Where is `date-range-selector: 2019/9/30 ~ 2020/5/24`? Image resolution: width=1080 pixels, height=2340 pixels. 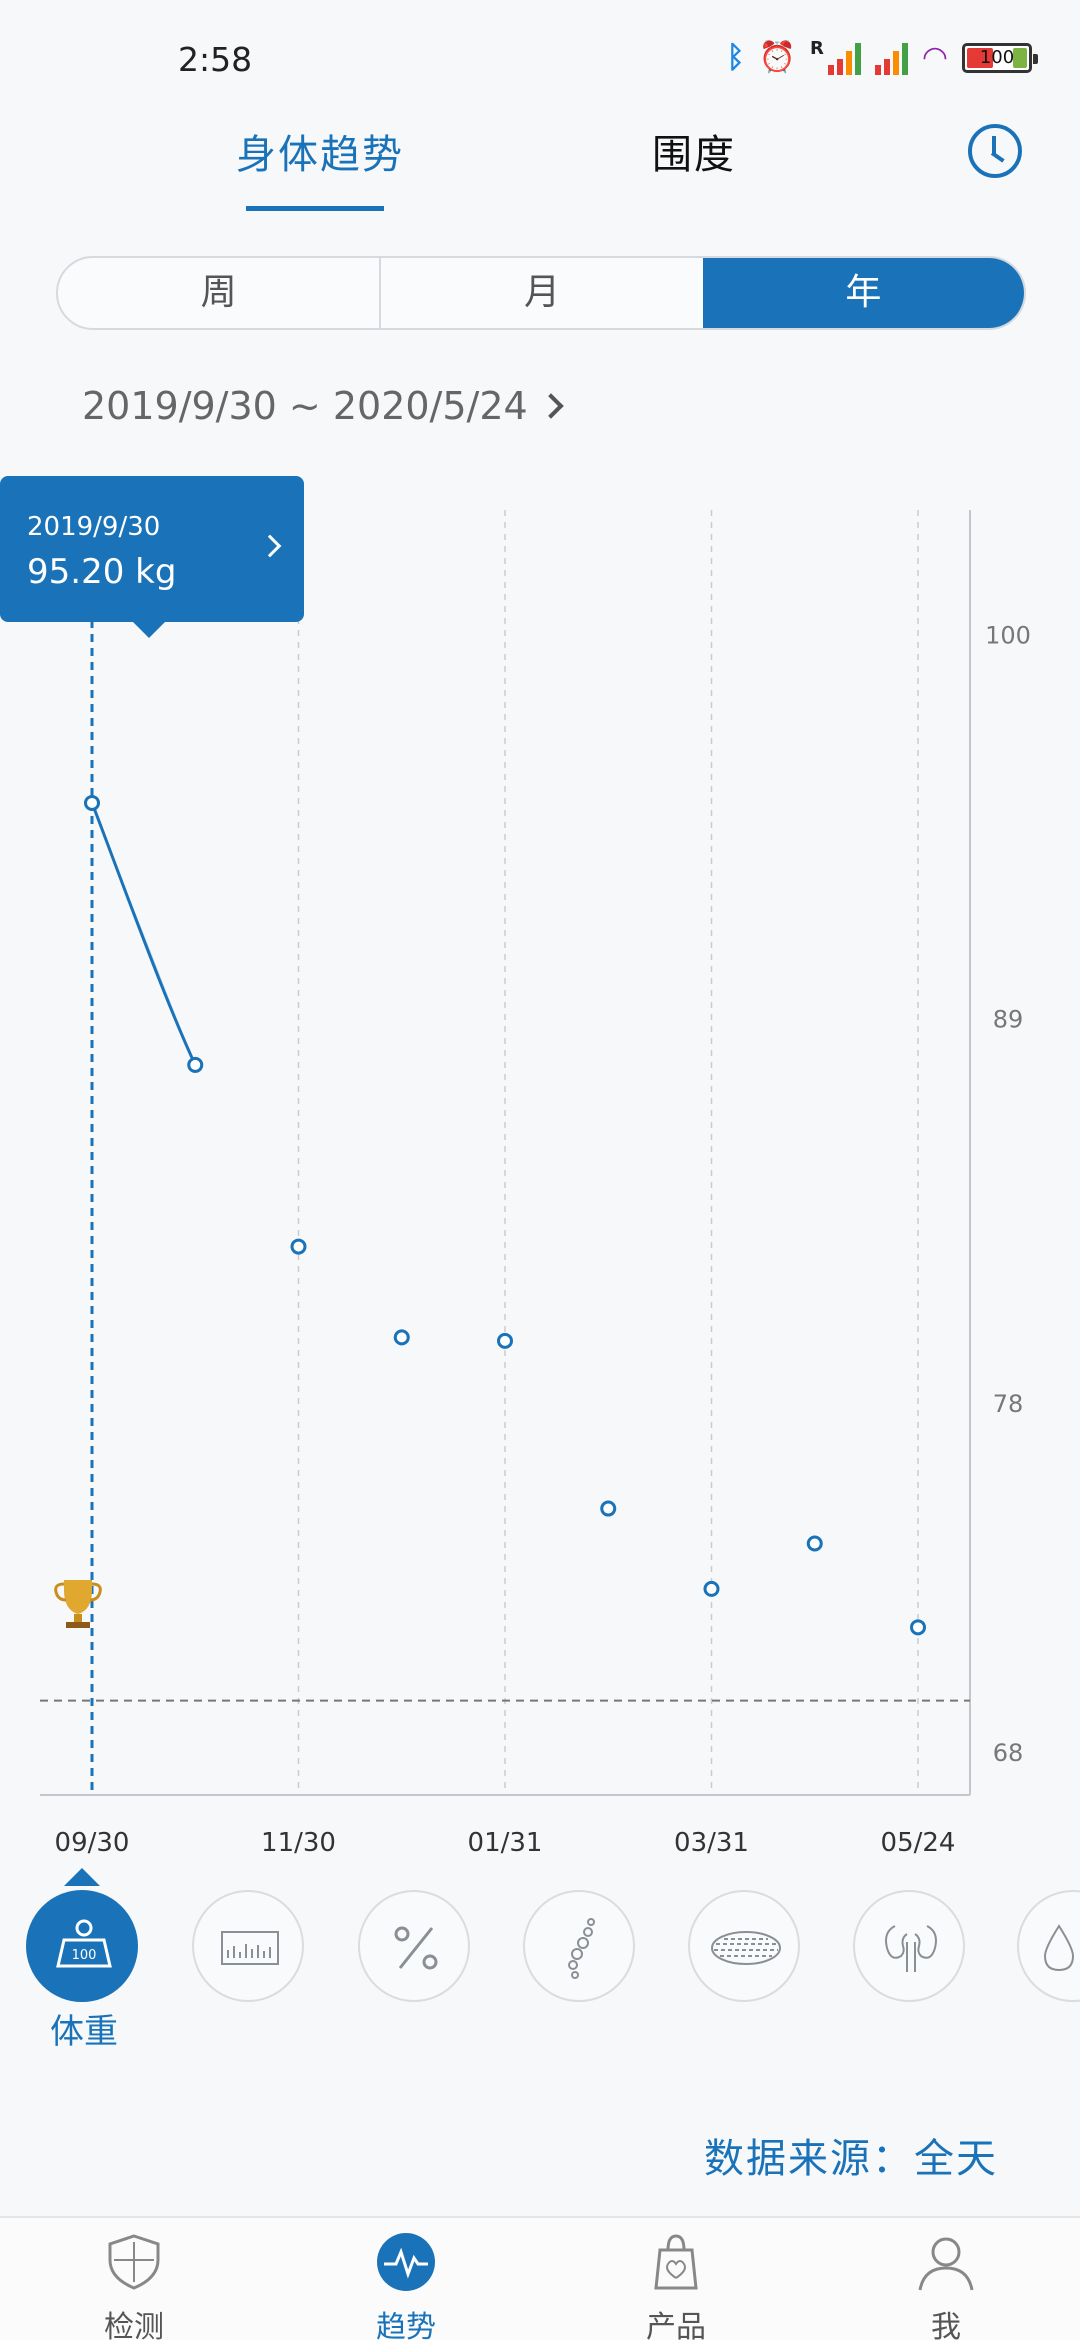 date-range-selector: 2019/9/30 ~ 2020/5/24 is located at coordinates (323, 406).